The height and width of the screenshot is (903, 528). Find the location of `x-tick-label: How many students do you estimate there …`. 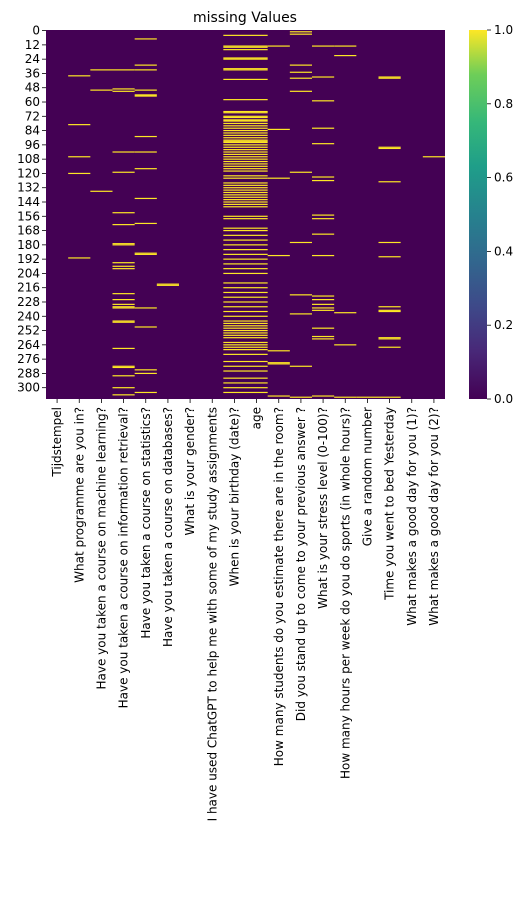

x-tick-label: How many students do you estimate there … is located at coordinates (279, 586).